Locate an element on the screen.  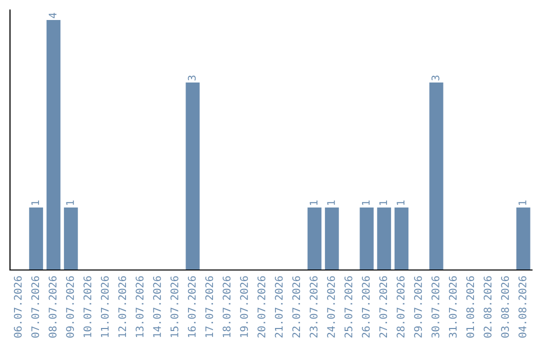
x-tick-label: 01.08.2026 is located at coordinates (470, 307).